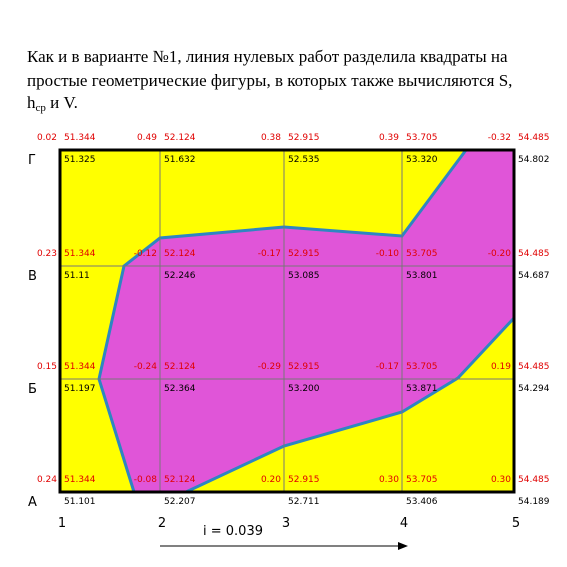 Image resolution: width=567 pixels, height=567 pixels. Describe the element at coordinates (500, 254) in the screenshot. I see `work-value: -0.20` at that location.